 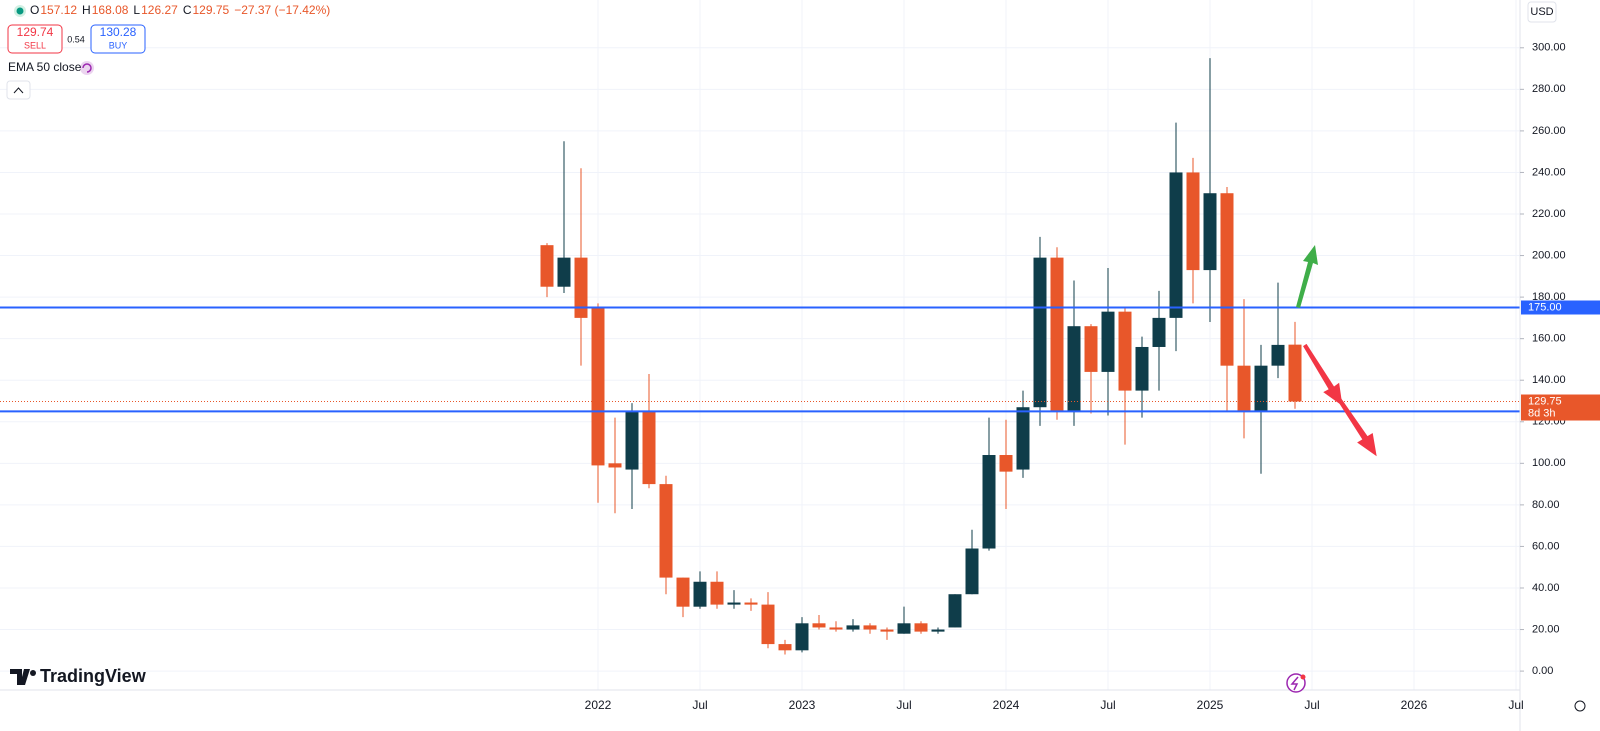 What do you see at coordinates (35, 32) in the screenshot?
I see `sell-price: 129.74` at bounding box center [35, 32].